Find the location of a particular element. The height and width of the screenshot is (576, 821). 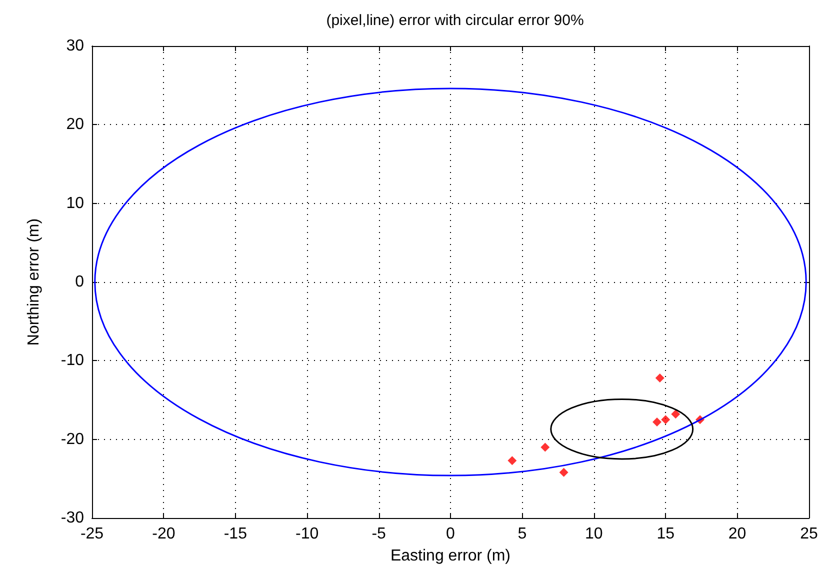

y-tick-label: 30 is located at coordinates (75, 46).